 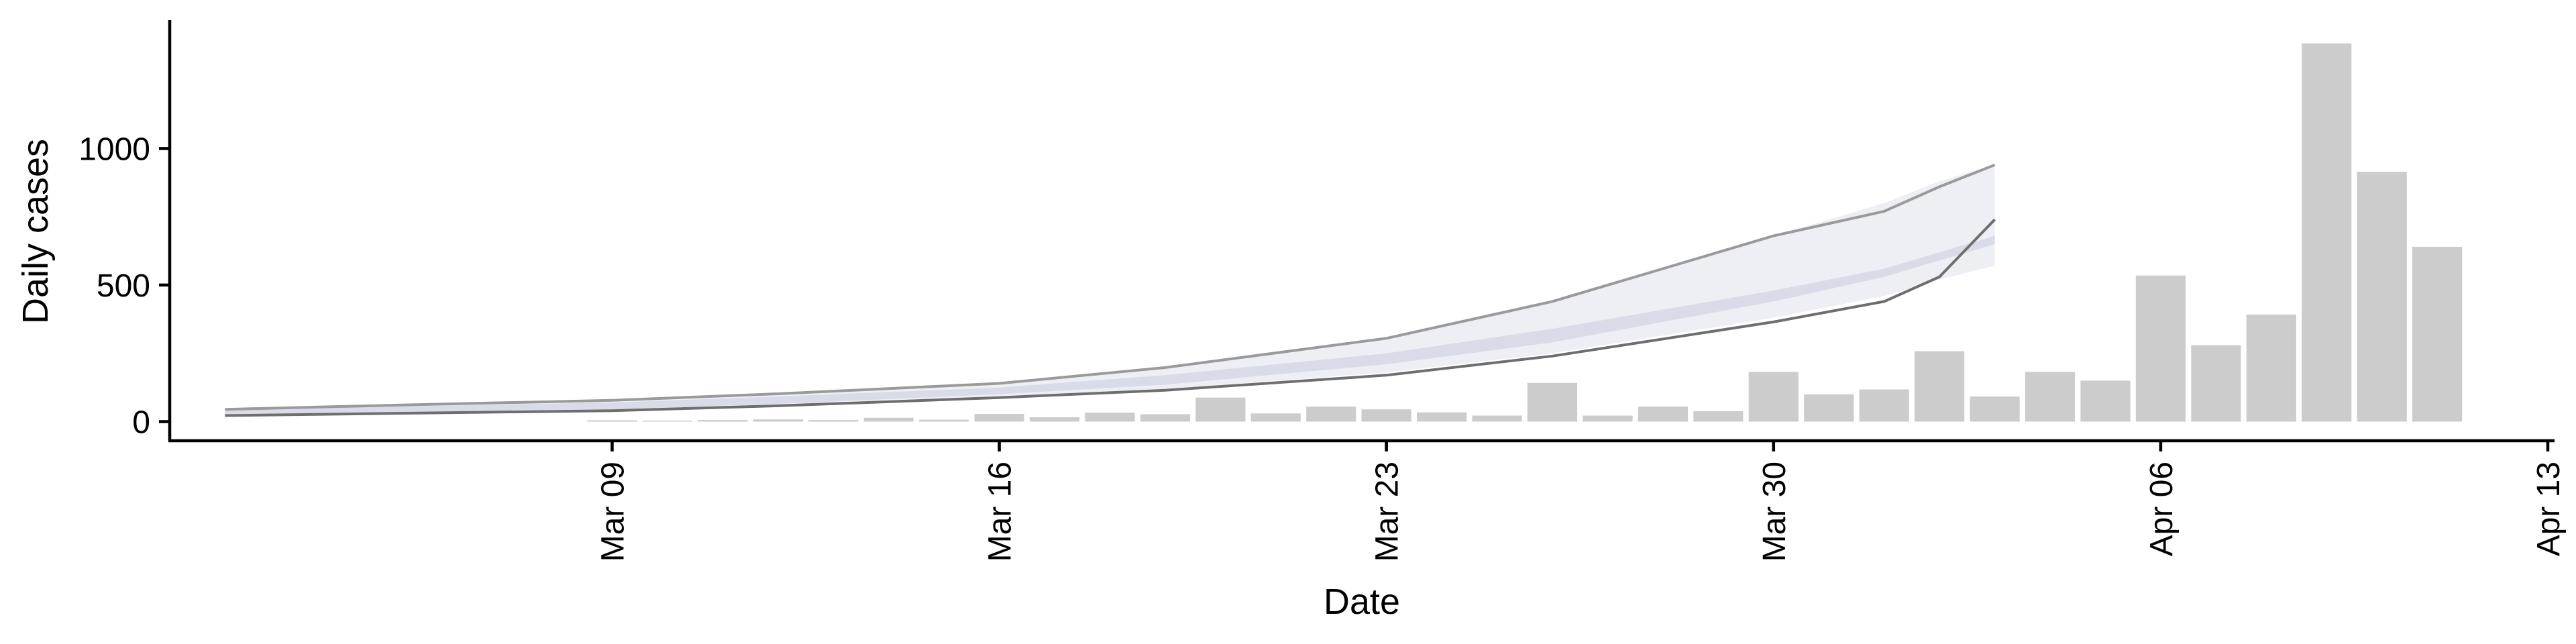 I want to click on x-tick-label-apr-13: Apr 13, so click(x=2549, y=509).